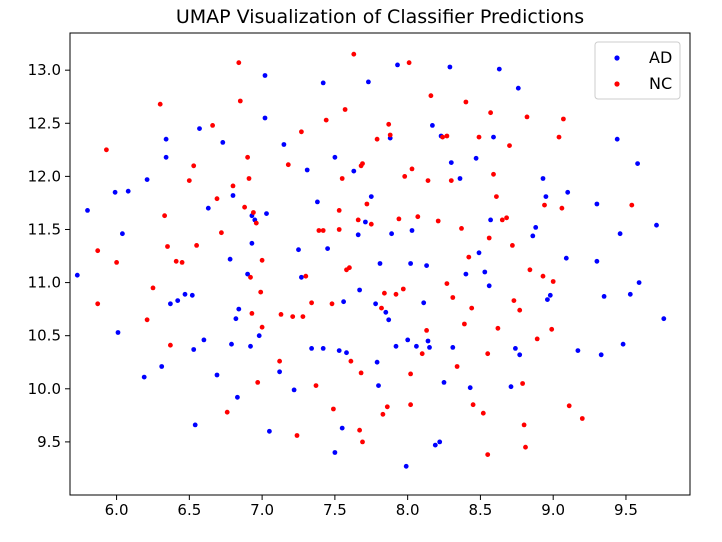  What do you see at coordinates (637, 70) in the screenshot?
I see `legend: AD NC` at bounding box center [637, 70].